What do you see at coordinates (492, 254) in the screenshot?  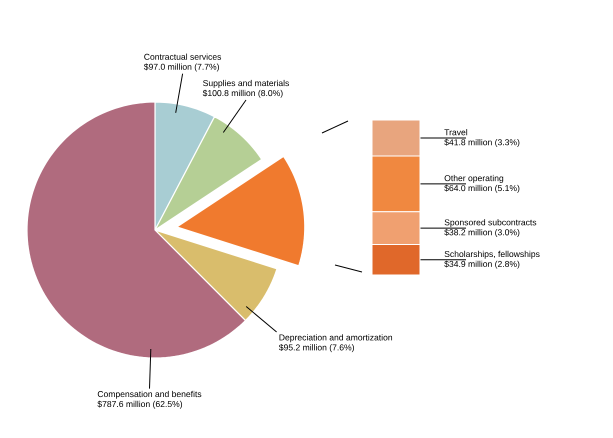 I see `text: Scholarships, fellowships` at bounding box center [492, 254].